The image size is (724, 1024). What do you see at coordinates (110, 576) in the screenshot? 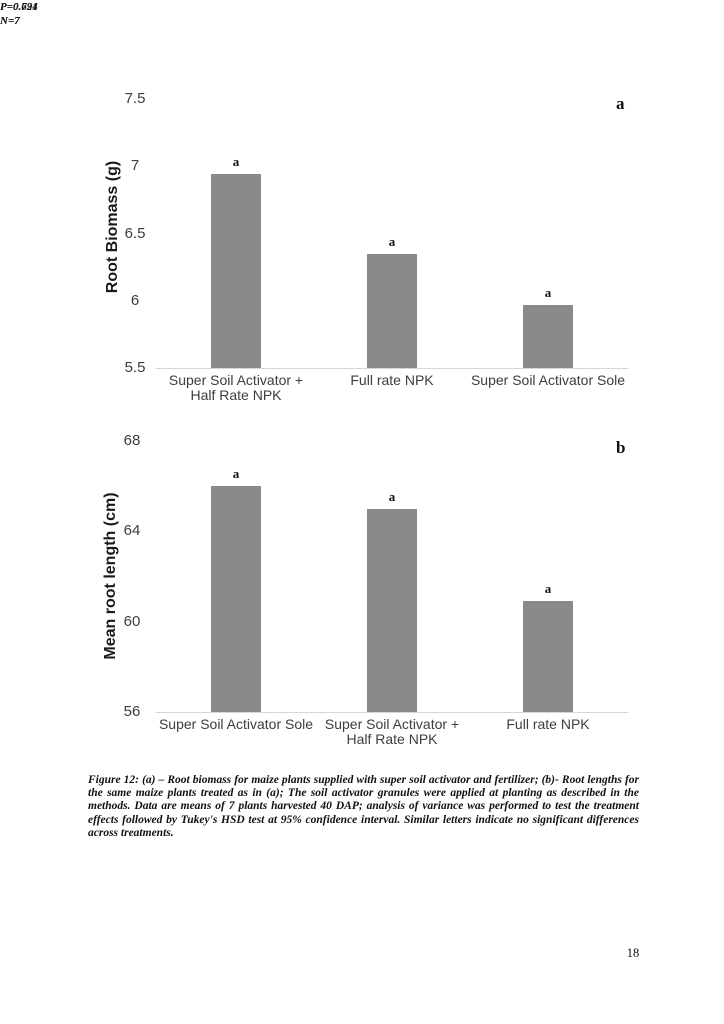
I see `y-axis-title: Mean root length (cm)` at bounding box center [110, 576].